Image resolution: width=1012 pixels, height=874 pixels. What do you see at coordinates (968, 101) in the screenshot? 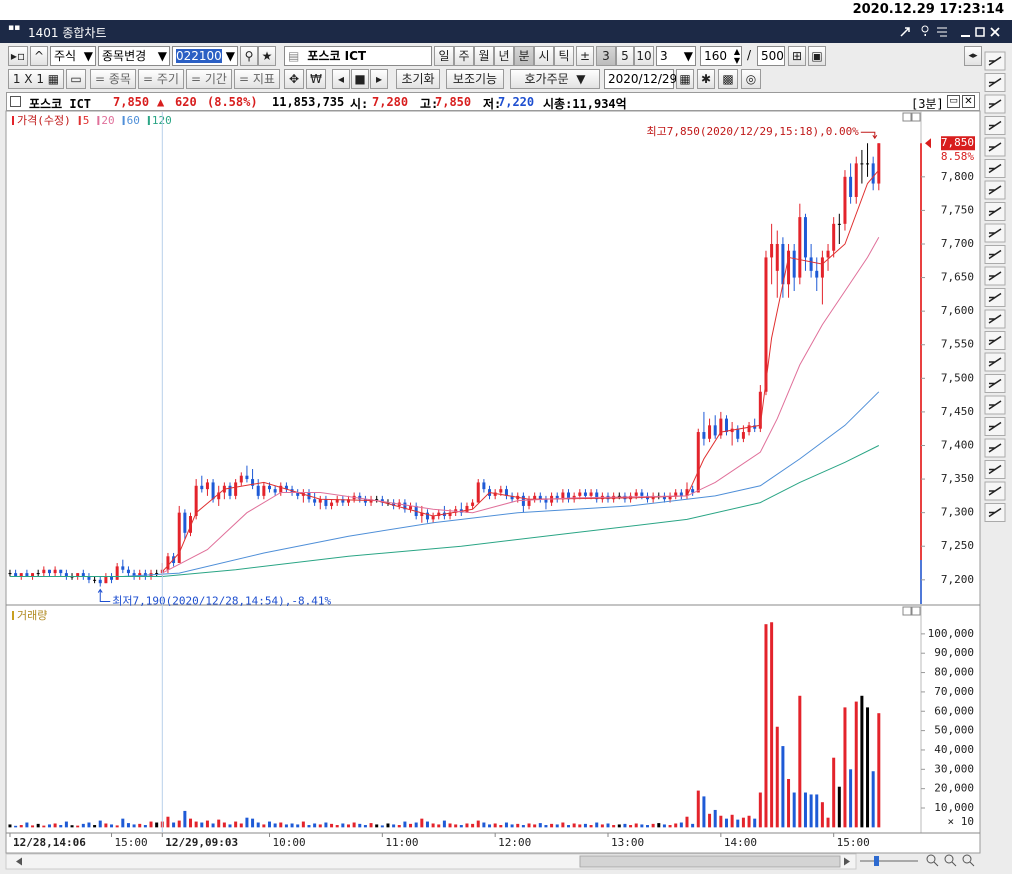
I see `close-btn: ✕` at bounding box center [968, 101].